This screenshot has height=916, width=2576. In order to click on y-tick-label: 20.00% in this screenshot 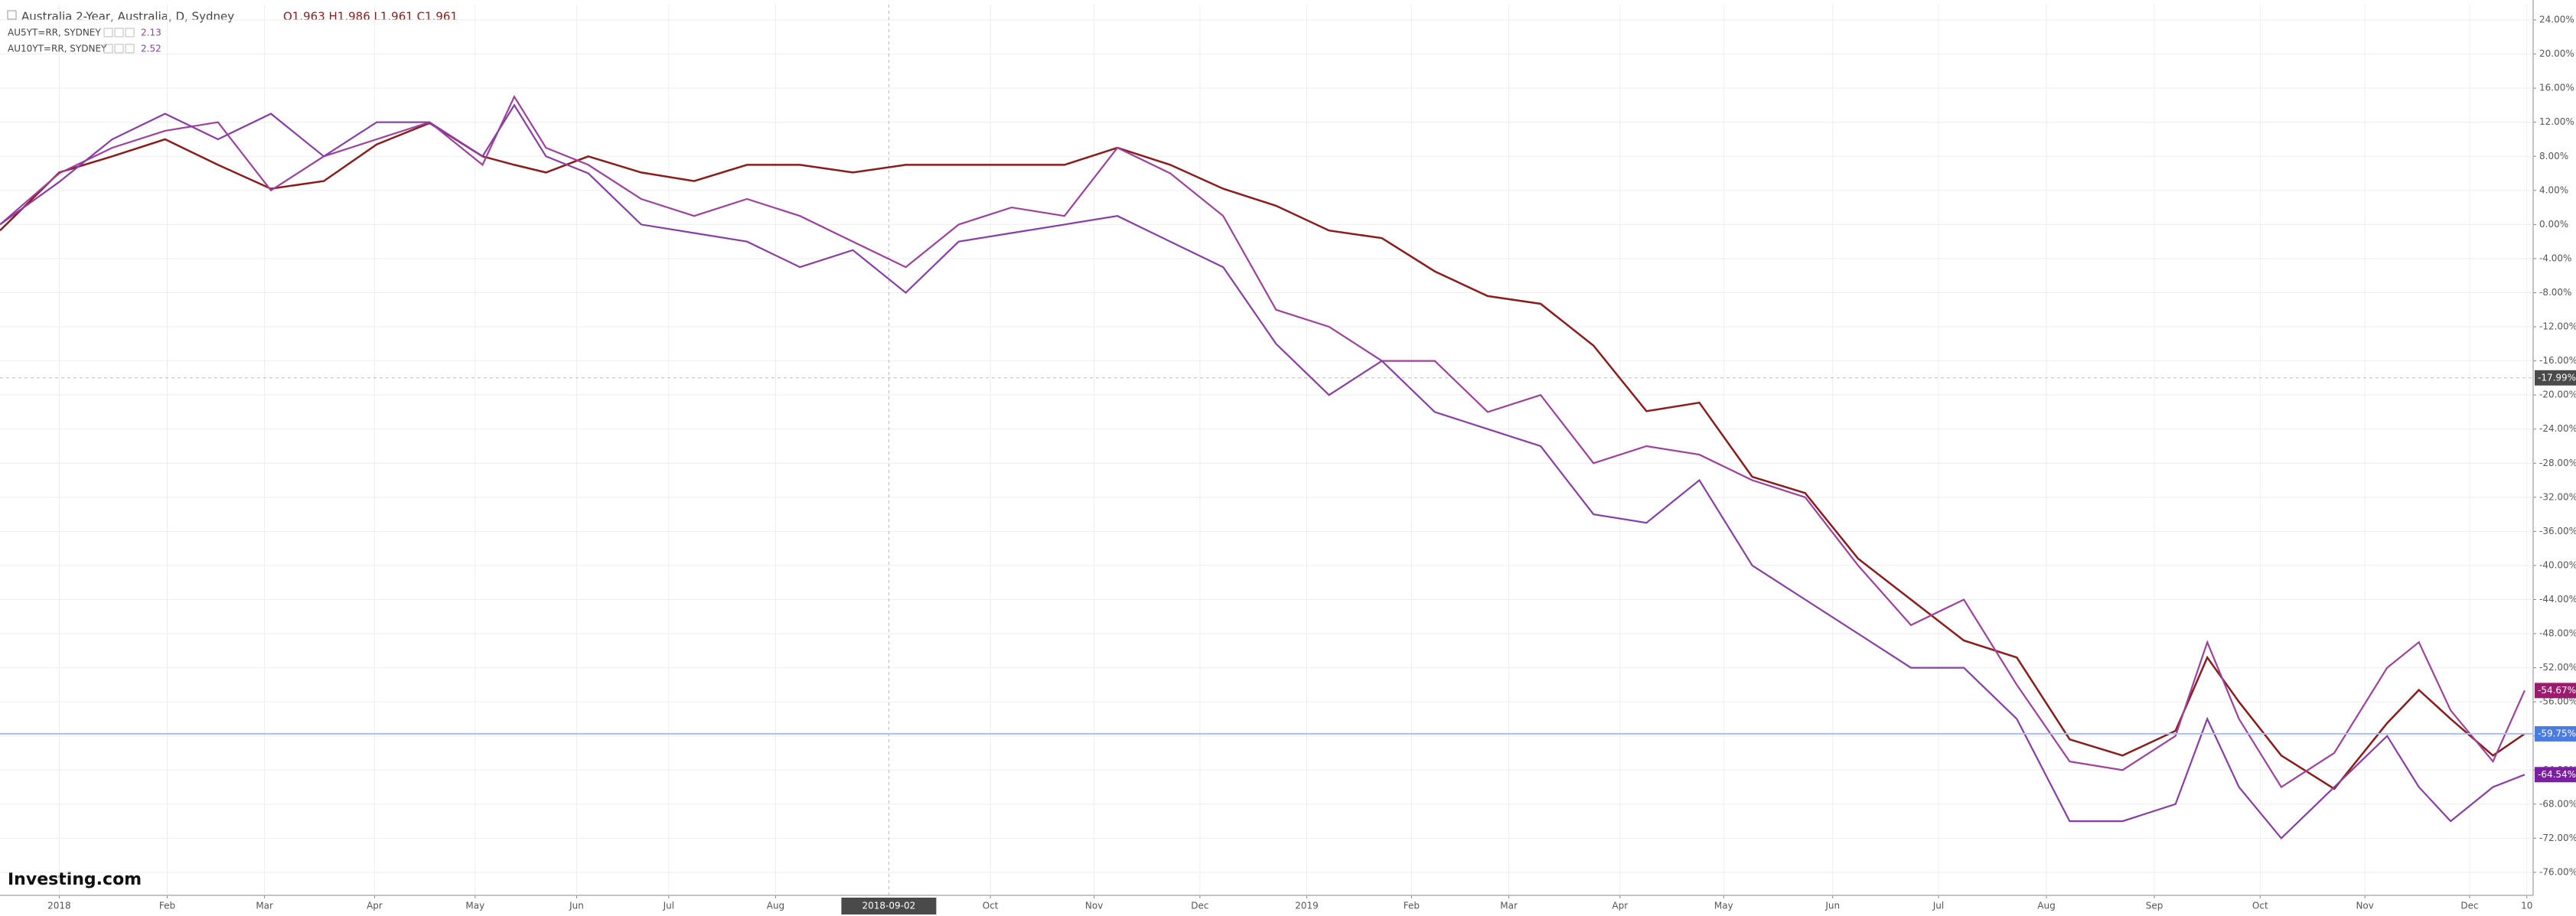, I will do `click(2556, 53)`.